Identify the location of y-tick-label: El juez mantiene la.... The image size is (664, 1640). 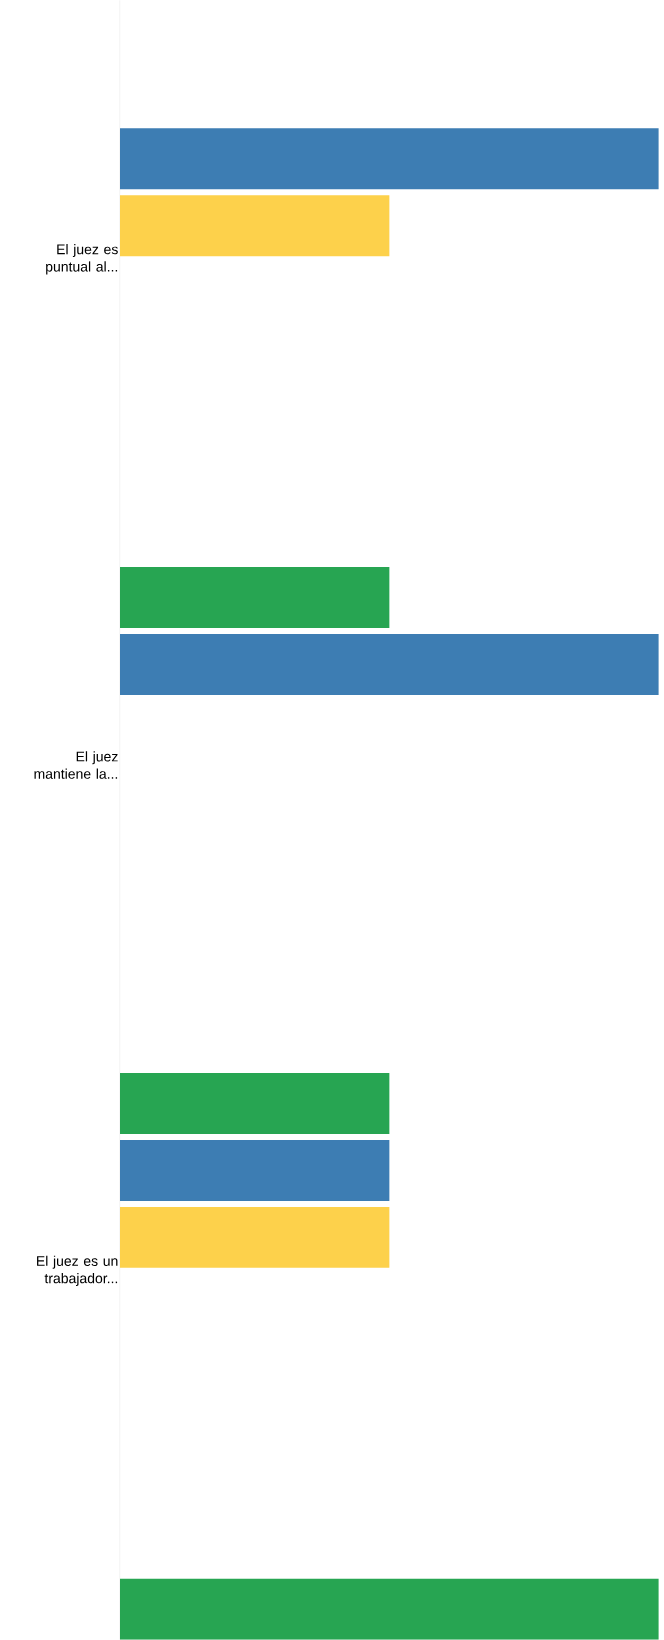
(76, 765).